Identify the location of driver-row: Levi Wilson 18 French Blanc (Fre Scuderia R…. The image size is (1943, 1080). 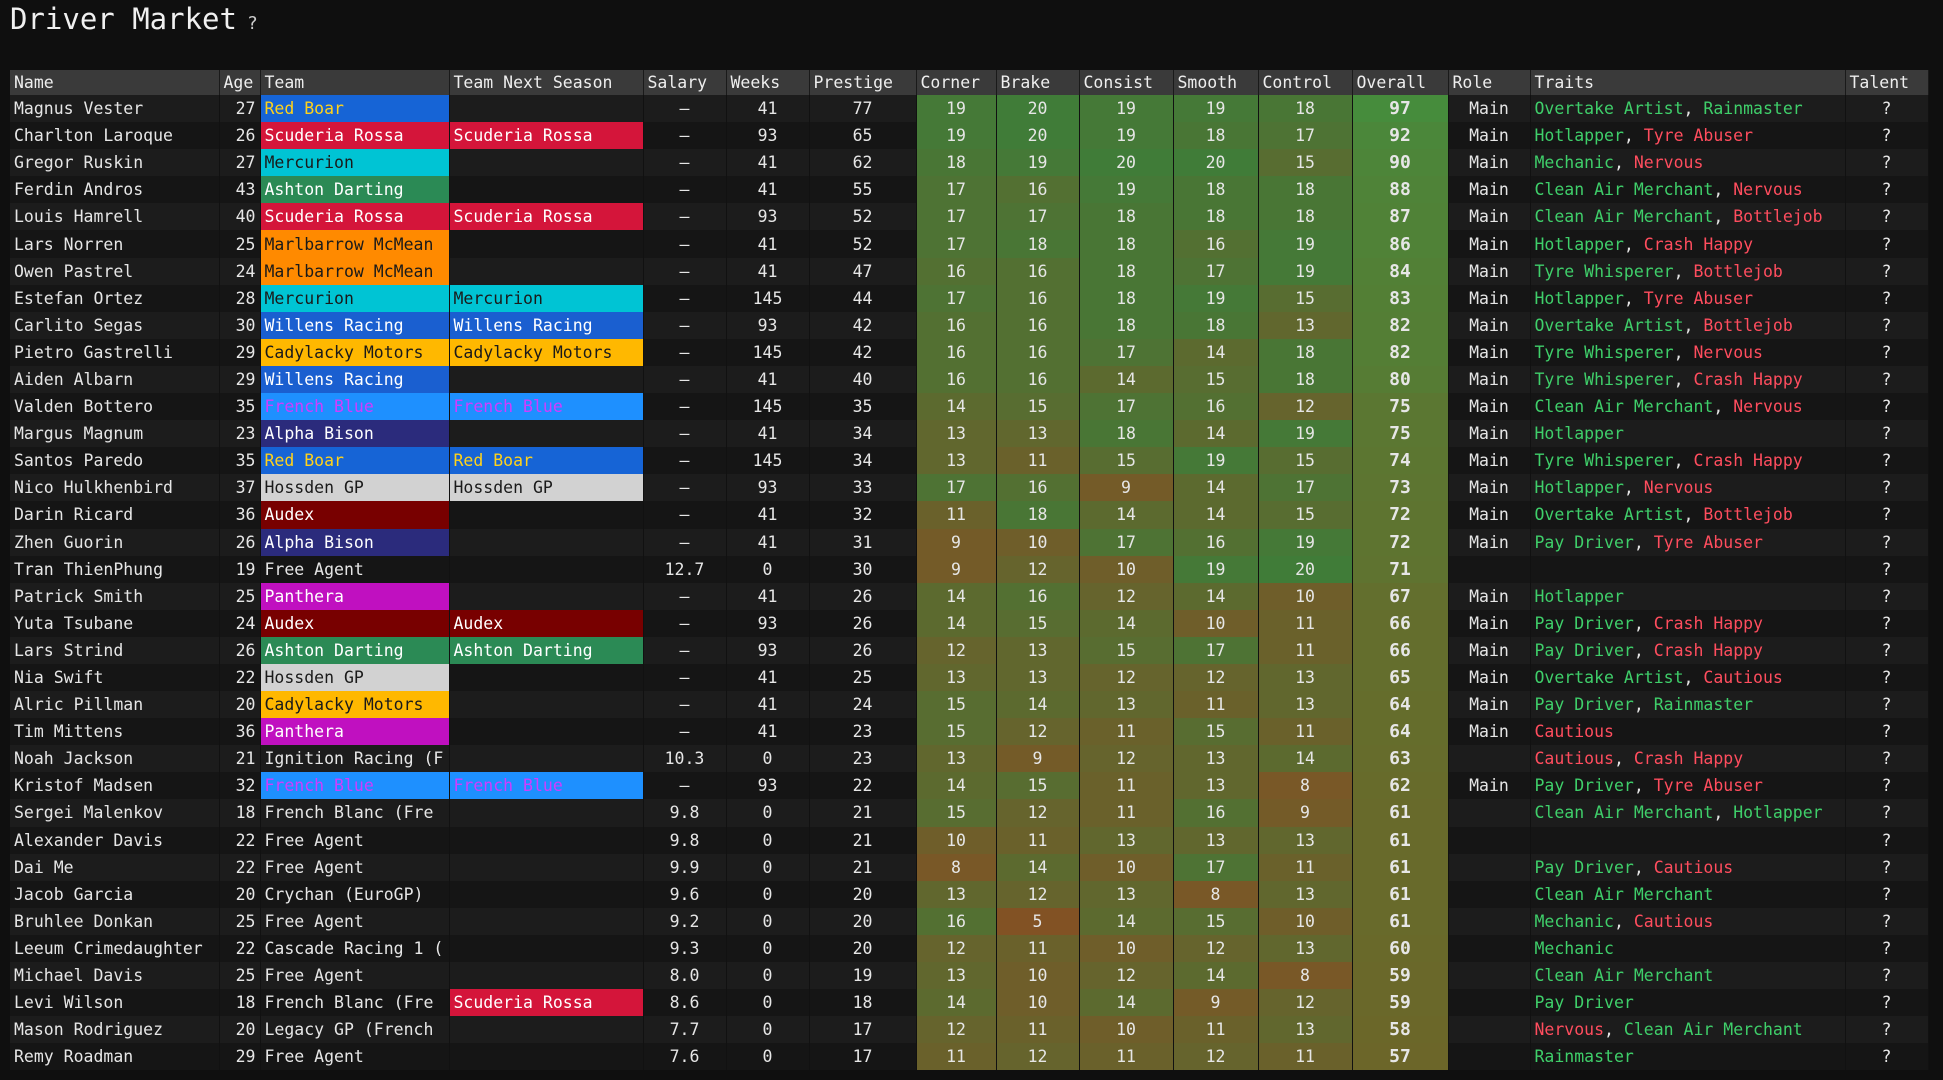
(969, 1003).